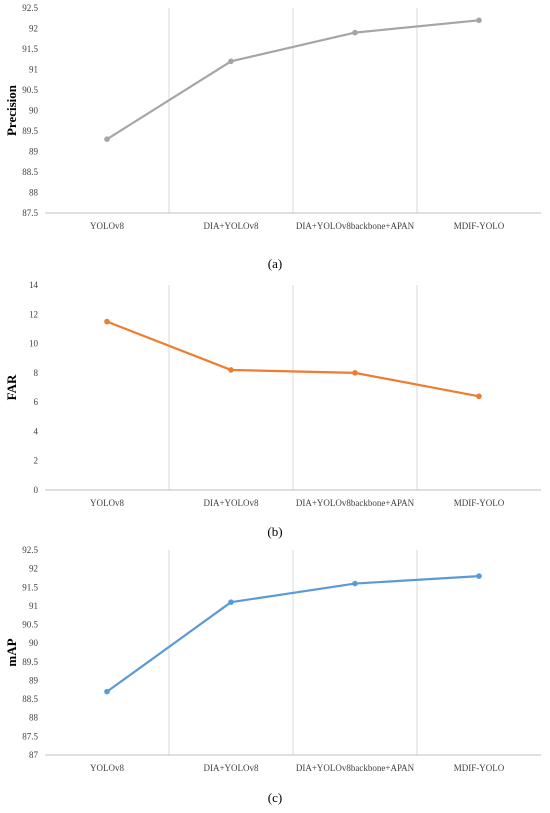 This screenshot has width=550, height=813. I want to click on y-tick-label: 4, so click(36, 431).